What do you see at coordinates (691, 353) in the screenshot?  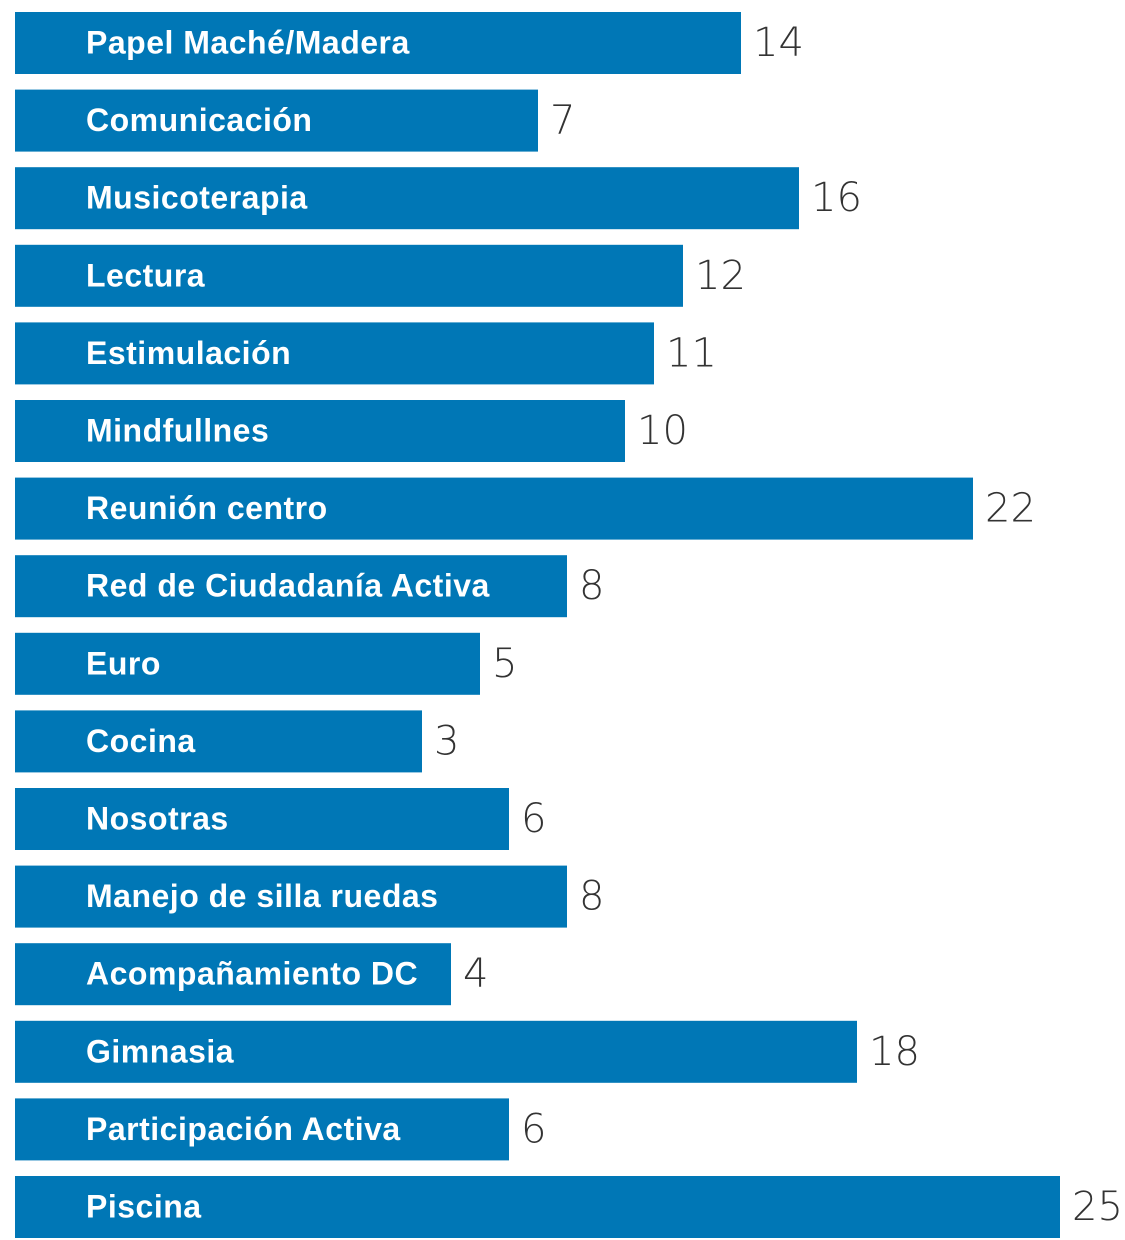 I see `value-label: 11` at bounding box center [691, 353].